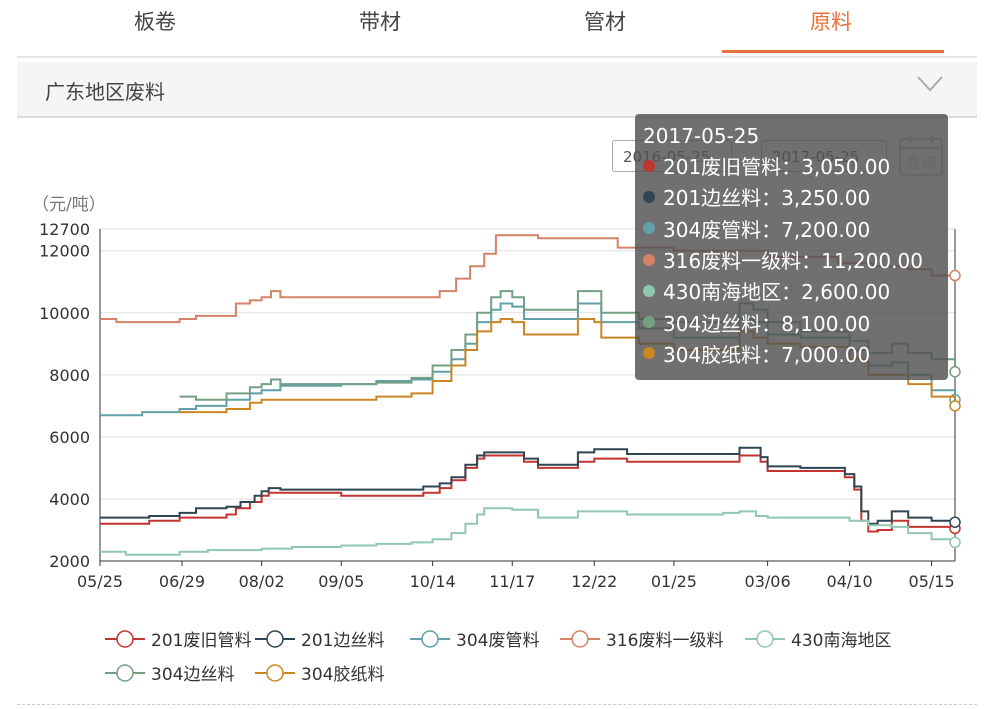 The width and height of the screenshot is (989, 709). What do you see at coordinates (833, 51) in the screenshot?
I see `active-tab-indicator` at bounding box center [833, 51].